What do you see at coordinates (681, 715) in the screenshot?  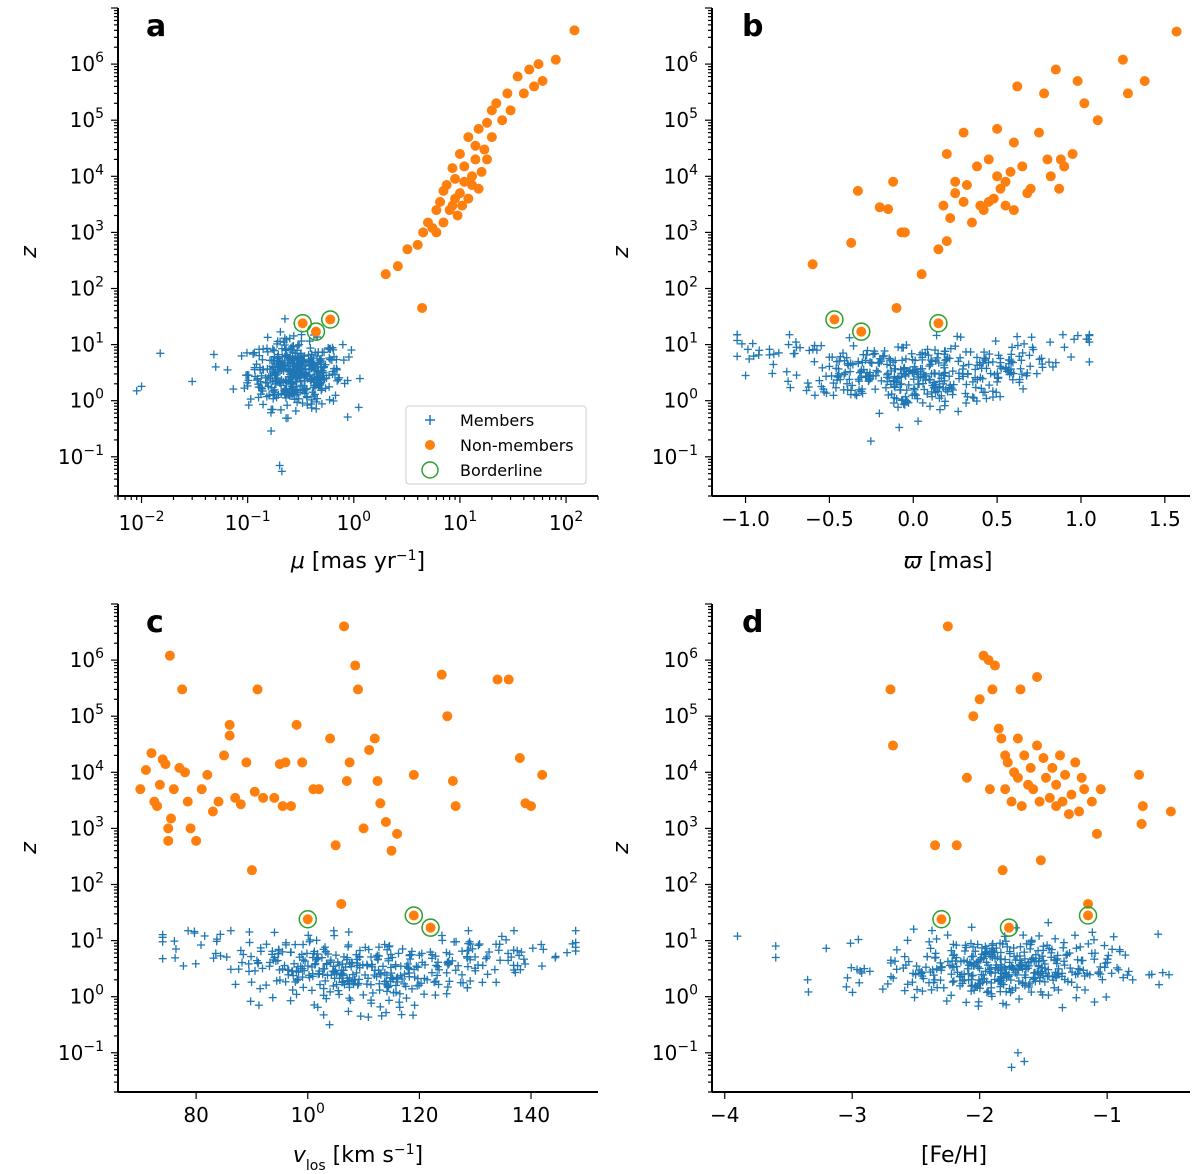 I see `panel-d-y-tick-label: 10⁵` at bounding box center [681, 715].